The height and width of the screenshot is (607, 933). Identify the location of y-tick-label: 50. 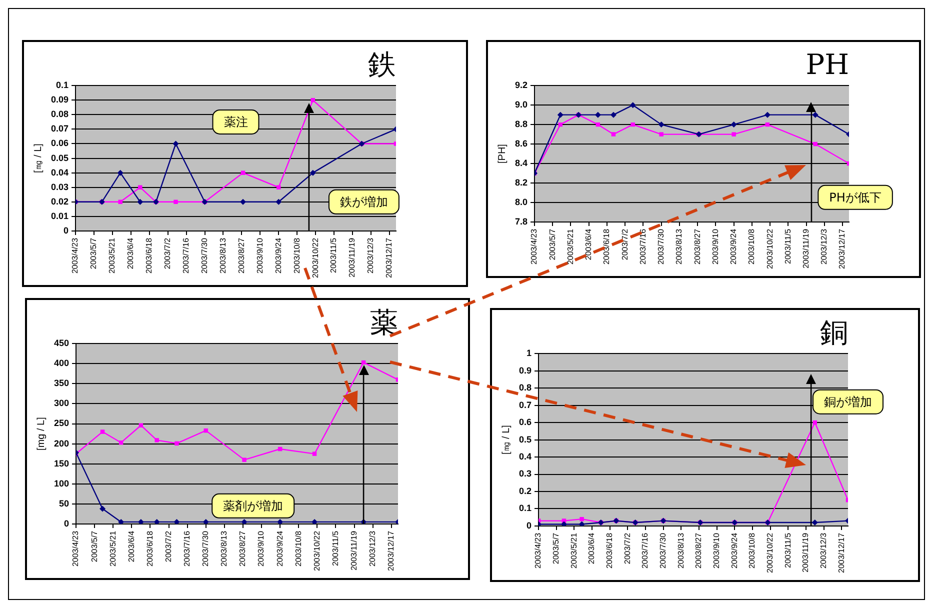
(64, 503).